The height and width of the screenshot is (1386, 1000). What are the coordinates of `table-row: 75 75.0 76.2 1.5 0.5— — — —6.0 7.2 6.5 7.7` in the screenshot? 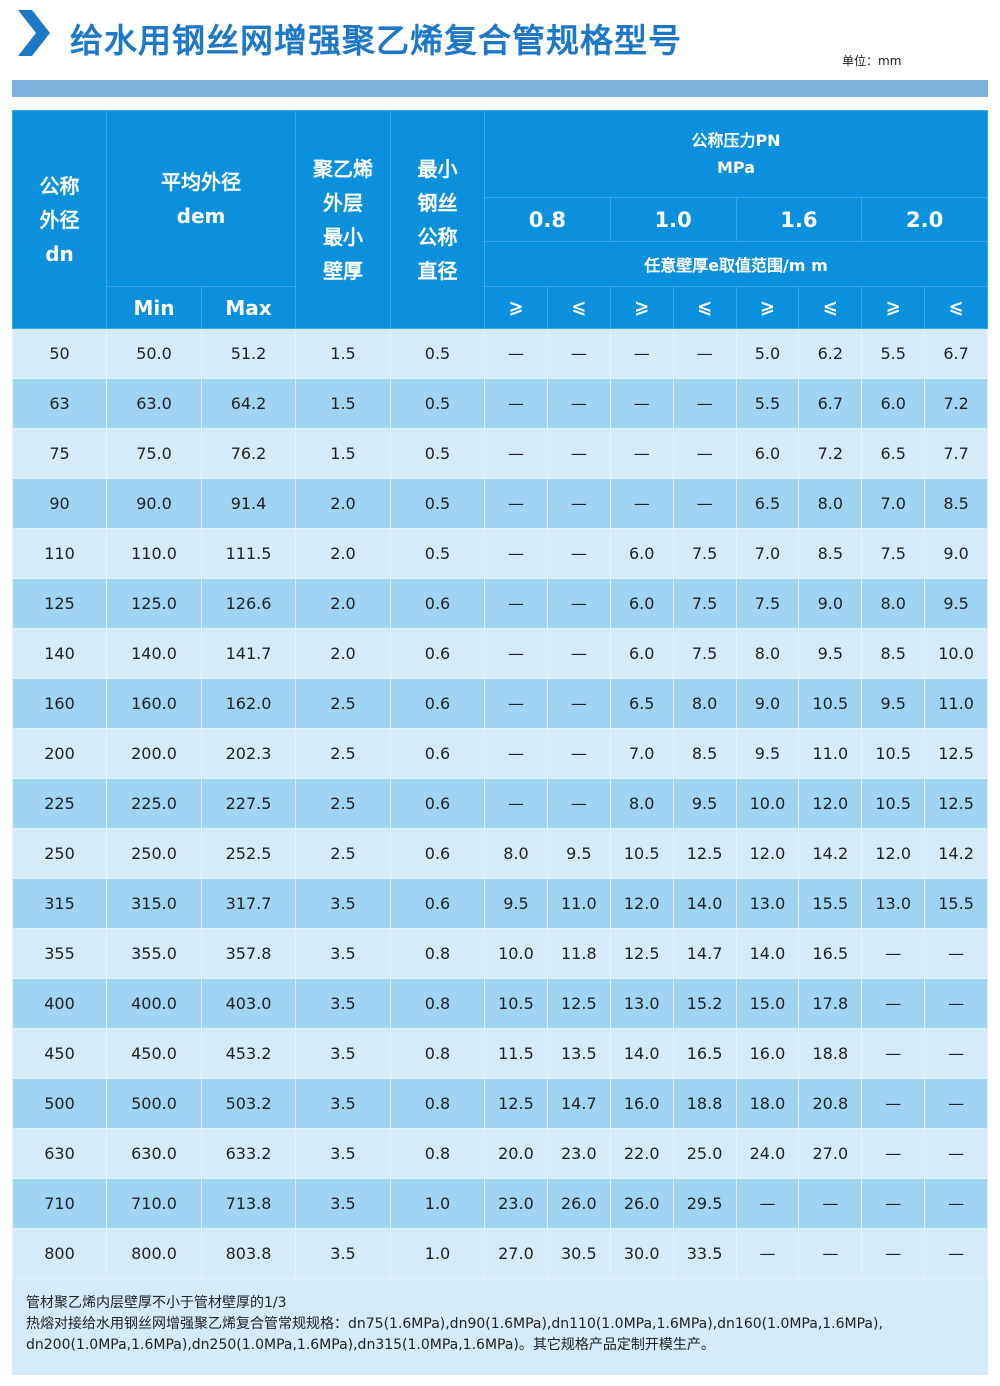 It's located at (500, 453).